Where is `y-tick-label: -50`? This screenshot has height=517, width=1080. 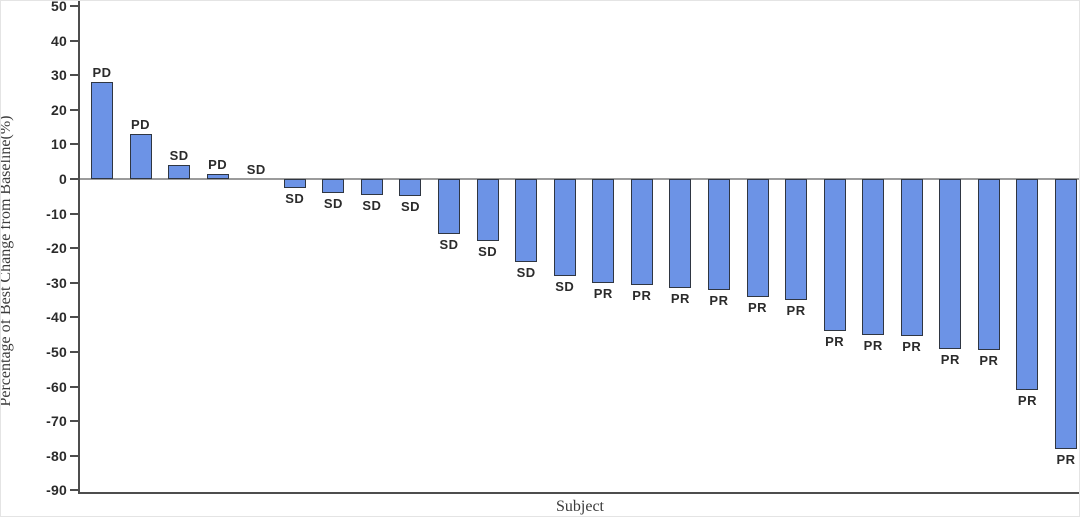
y-tick-label: -50 is located at coordinates (56, 352).